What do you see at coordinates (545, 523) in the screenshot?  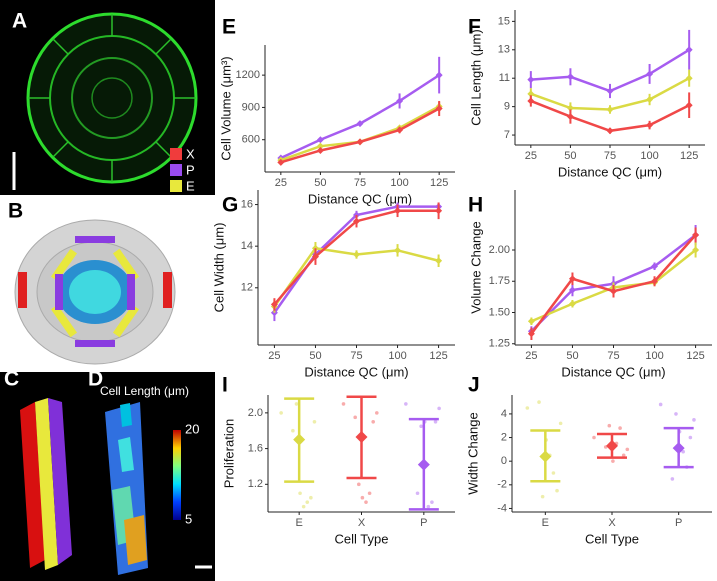 I see `x-tick-label: E` at bounding box center [545, 523].